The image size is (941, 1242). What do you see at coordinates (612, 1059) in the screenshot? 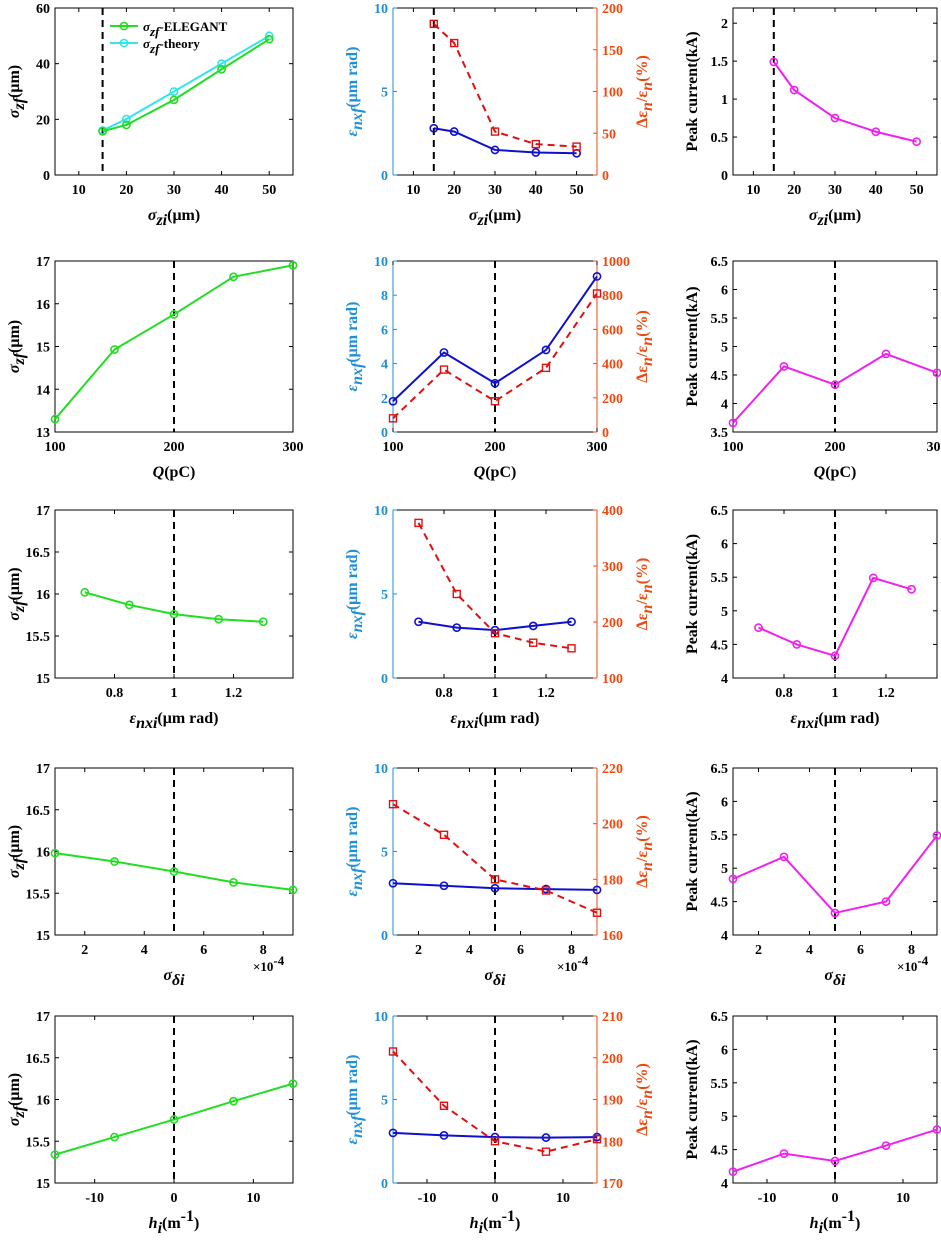
I see `y2-tick-label: 200` at bounding box center [612, 1059].